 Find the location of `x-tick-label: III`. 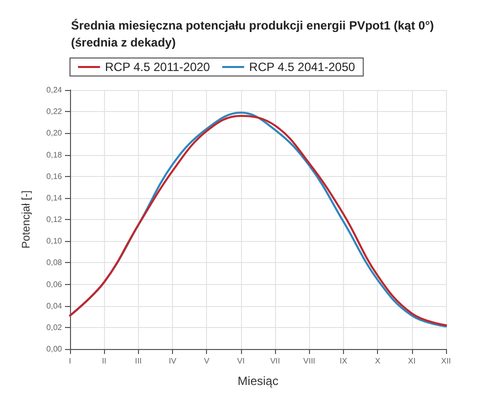

x-tick-label: III is located at coordinates (138, 361).